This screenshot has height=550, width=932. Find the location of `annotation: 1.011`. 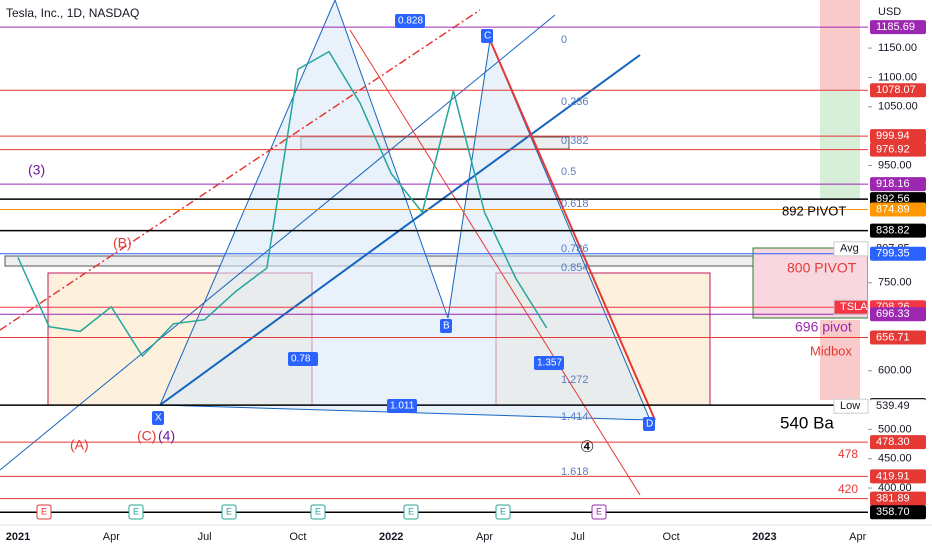

annotation: 1.011 is located at coordinates (402, 406).